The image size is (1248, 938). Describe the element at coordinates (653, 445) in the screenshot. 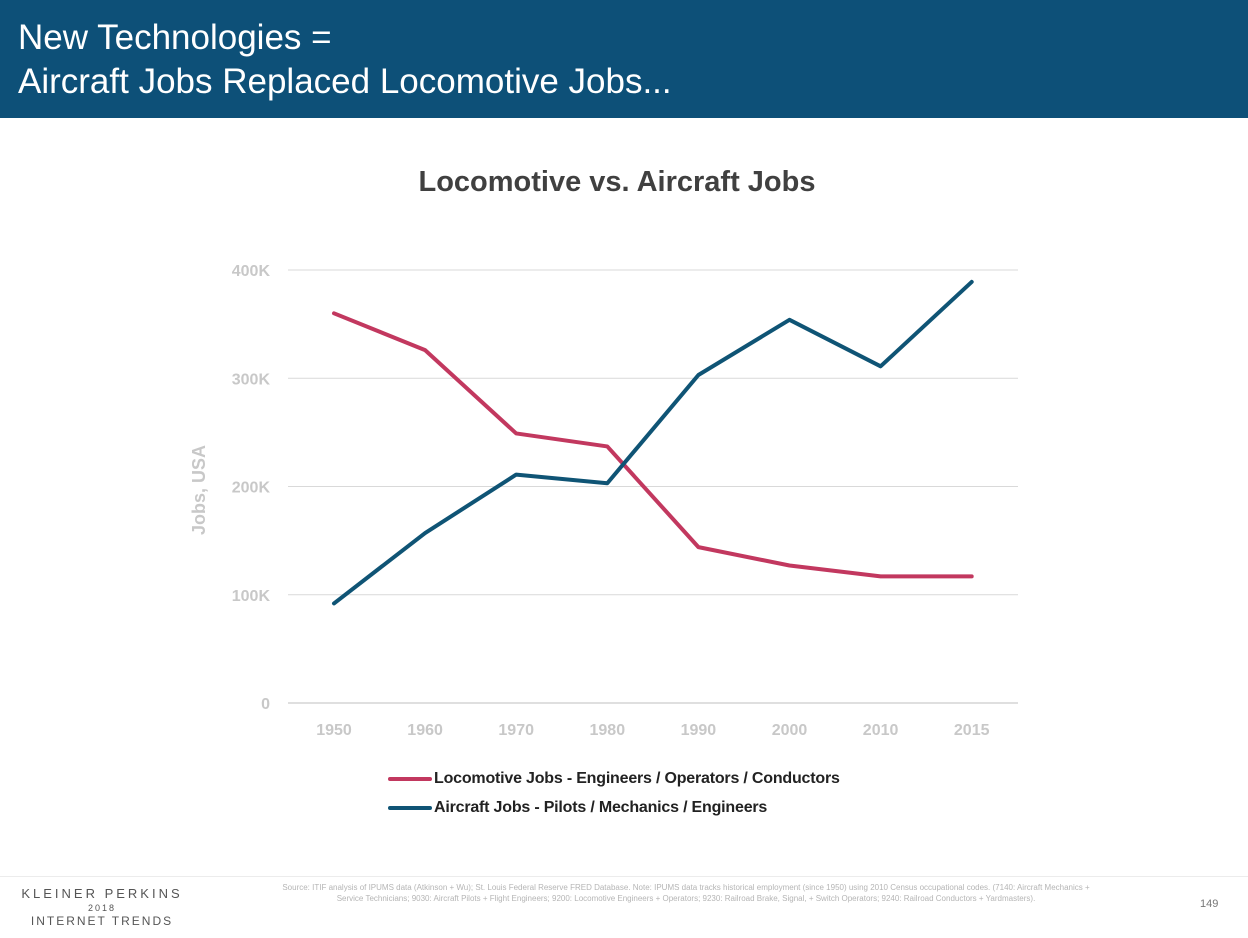

I see `locomotive-series-line` at that location.